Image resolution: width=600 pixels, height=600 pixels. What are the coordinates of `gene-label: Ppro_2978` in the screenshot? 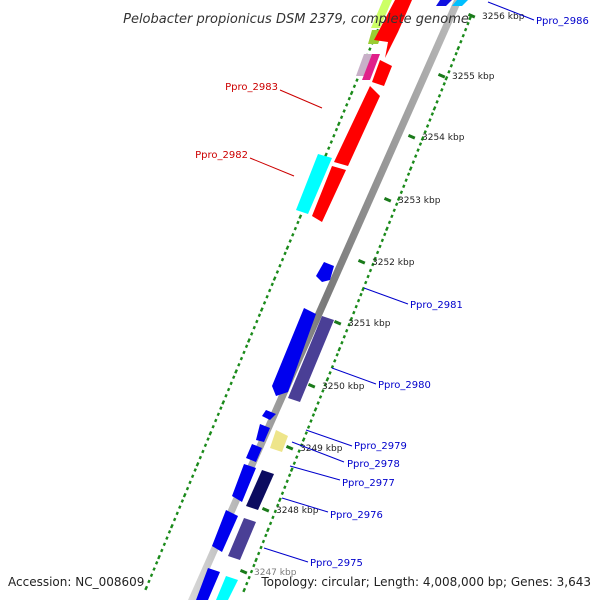 It's located at (373, 464).